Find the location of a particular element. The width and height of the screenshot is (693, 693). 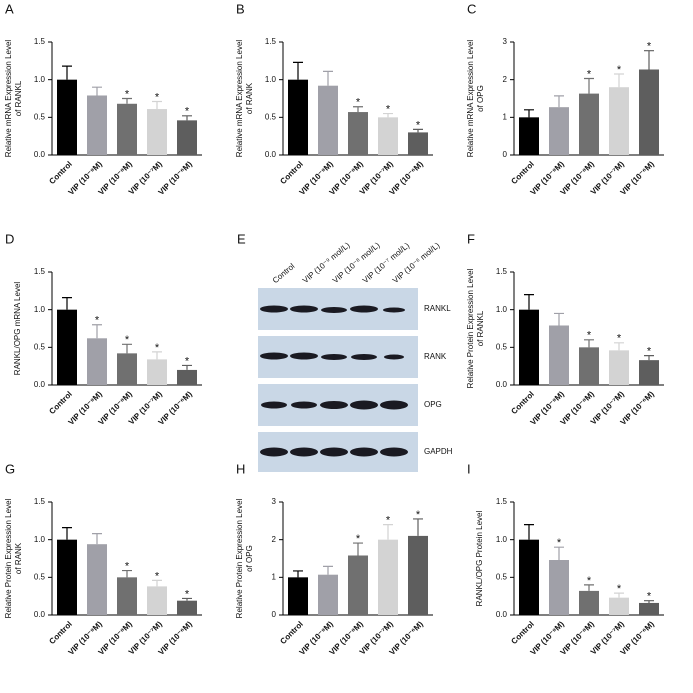

blot-column-label: Control is located at coordinates (284, 274).